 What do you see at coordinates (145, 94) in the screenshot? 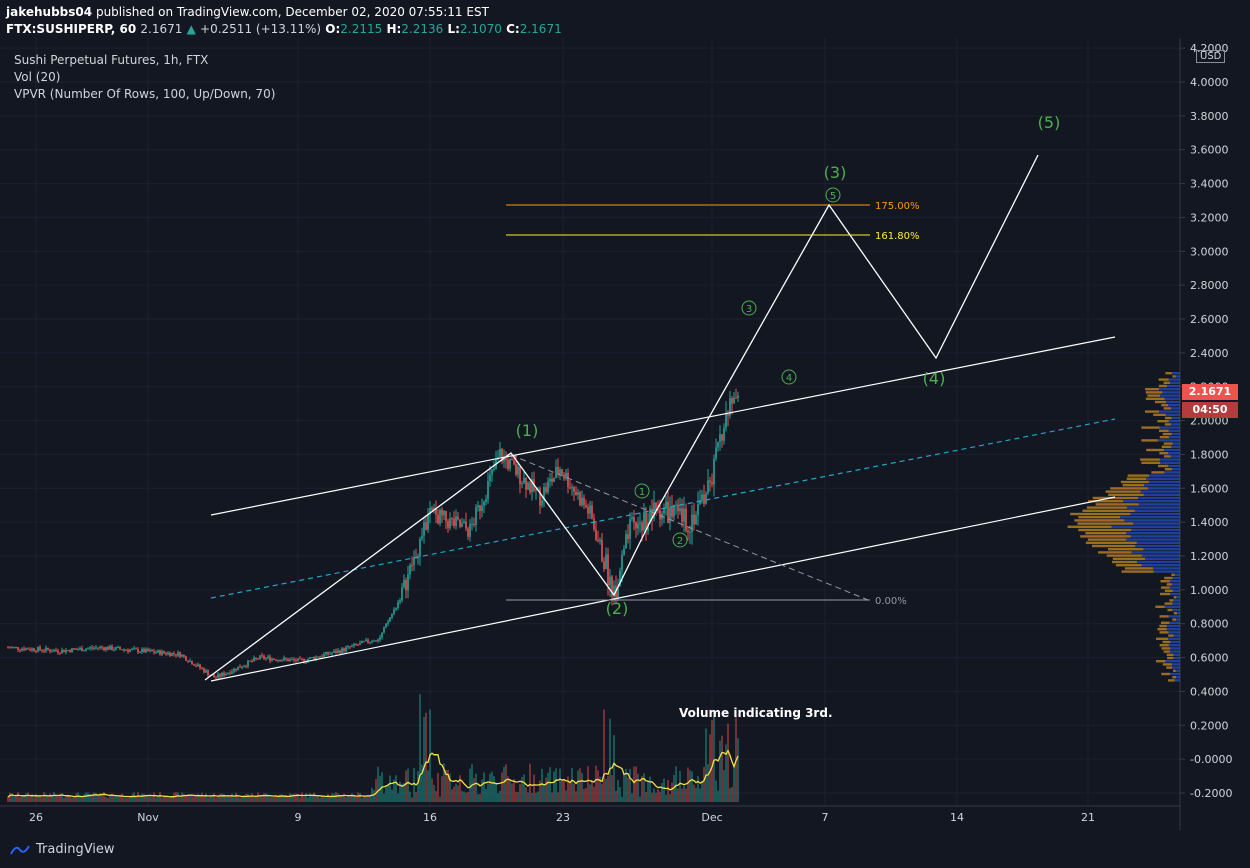
I see `legend-vpvr: VPVR (Number Of Rows, 100, Up/Down, 70)` at bounding box center [145, 94].